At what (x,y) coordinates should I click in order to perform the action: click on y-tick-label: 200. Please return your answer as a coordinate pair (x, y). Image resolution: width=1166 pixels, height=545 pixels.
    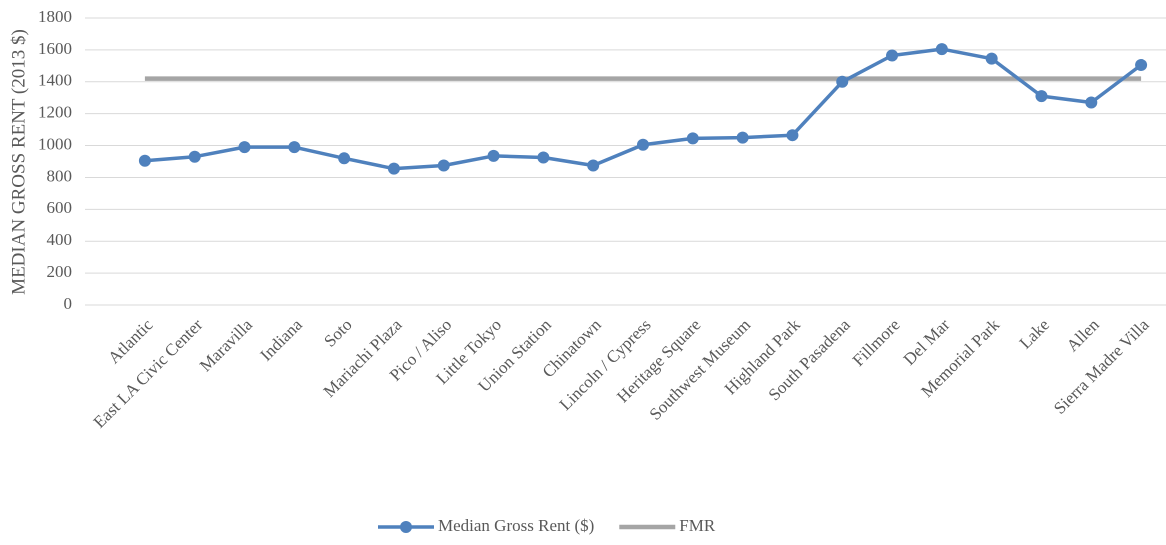
    Looking at the image, I should click on (60, 271).